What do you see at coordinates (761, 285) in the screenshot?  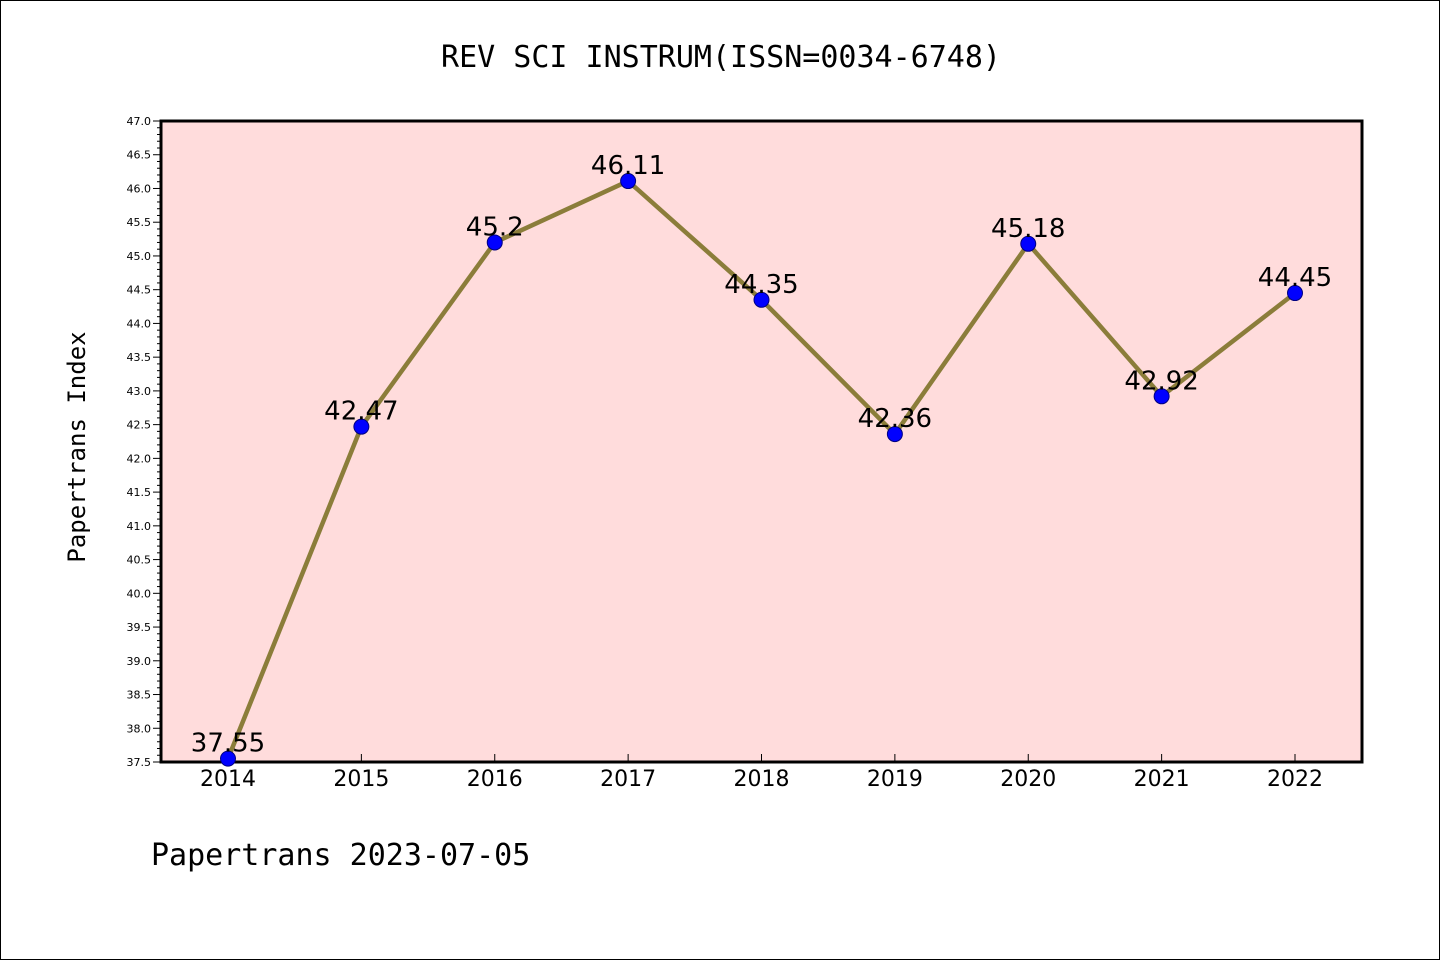 I see `data-label-2018: 44.35` at bounding box center [761, 285].